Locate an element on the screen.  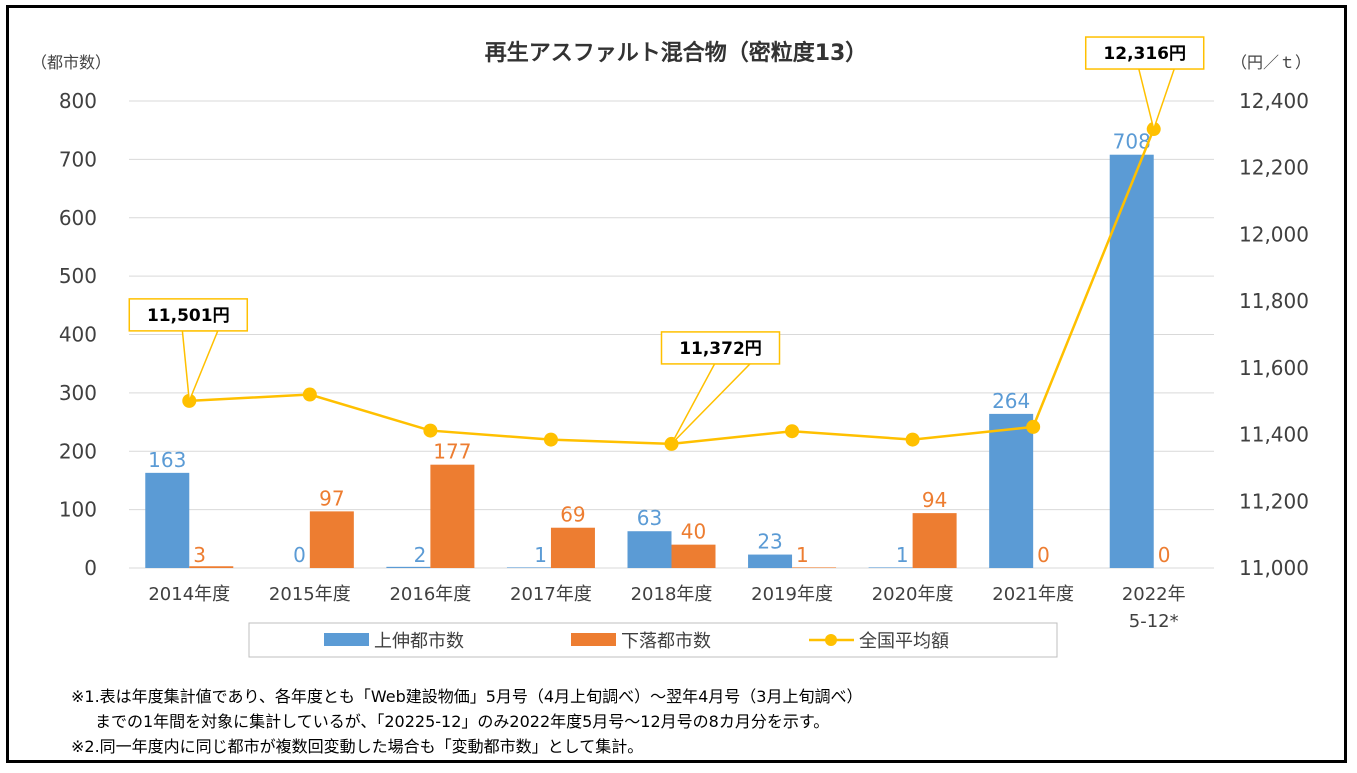
legend-label-up: 上伸都市数 is located at coordinates (419, 641).